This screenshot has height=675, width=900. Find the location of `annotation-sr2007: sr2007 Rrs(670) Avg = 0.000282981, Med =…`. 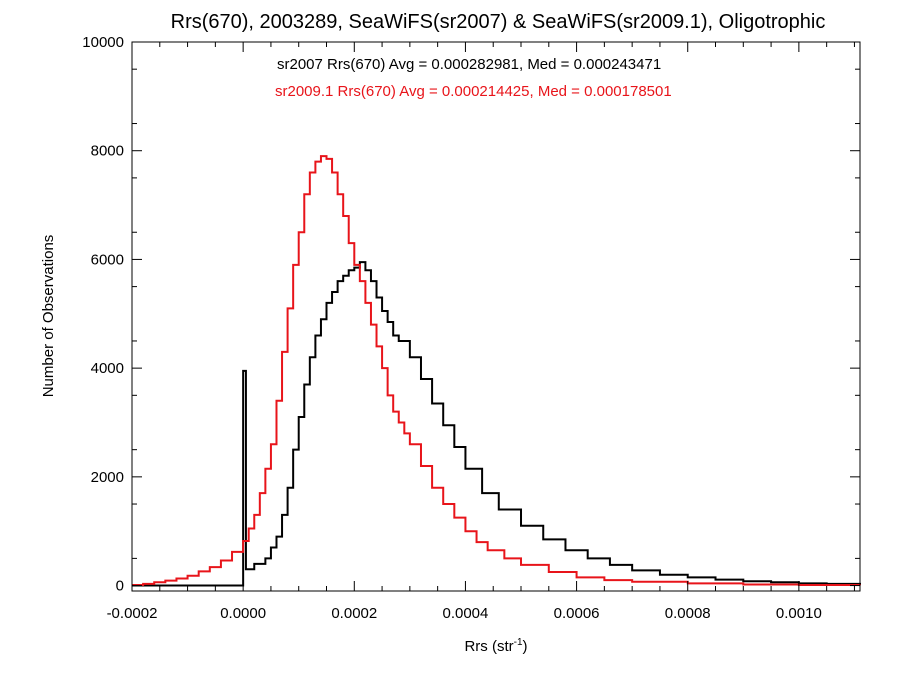

annotation-sr2007: sr2007 Rrs(670) Avg = 0.000282981, Med =… is located at coordinates (469, 64).